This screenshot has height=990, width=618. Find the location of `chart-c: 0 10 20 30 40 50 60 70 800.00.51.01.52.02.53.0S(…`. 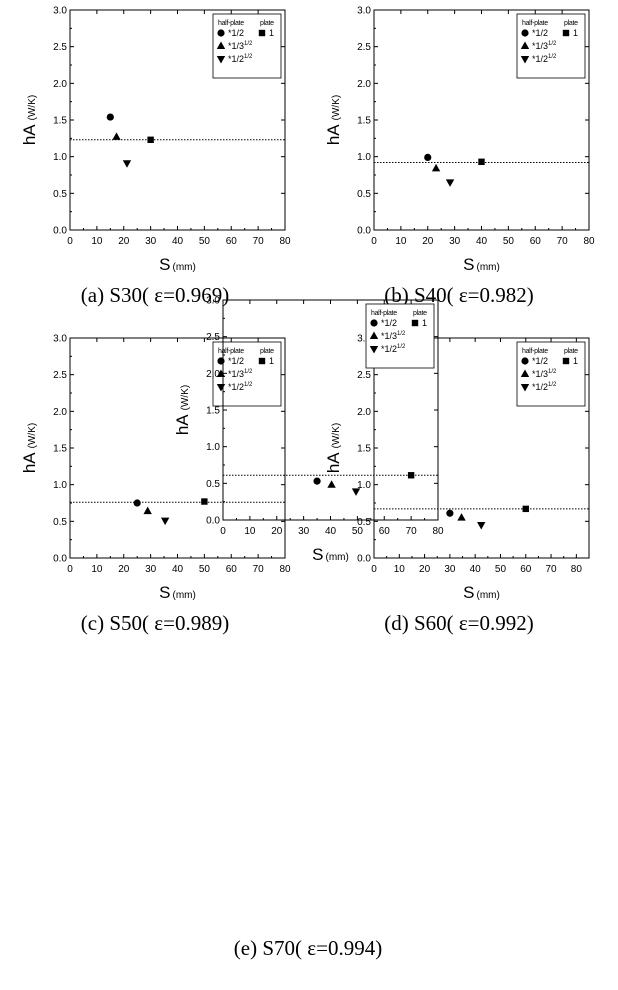

chart-c: 0 10 20 30 40 50 60 70 800.00.51.01.52.02.53.0S(… is located at coordinates (155, 468).